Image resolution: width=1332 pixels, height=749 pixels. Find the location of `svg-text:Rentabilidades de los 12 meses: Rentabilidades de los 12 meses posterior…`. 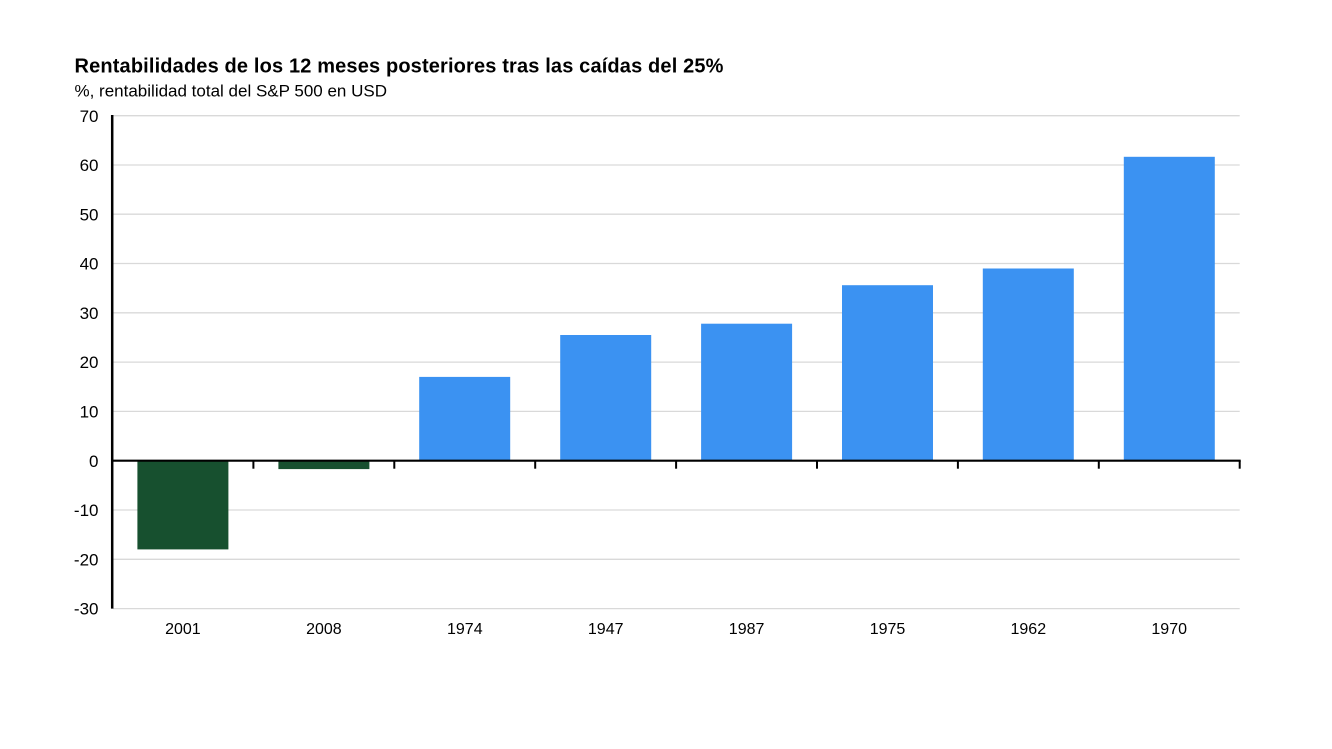

svg-text:Rentabilidades de los 12 meses: Rentabilidades de los 12 meses posterior… is located at coordinates (399, 66).